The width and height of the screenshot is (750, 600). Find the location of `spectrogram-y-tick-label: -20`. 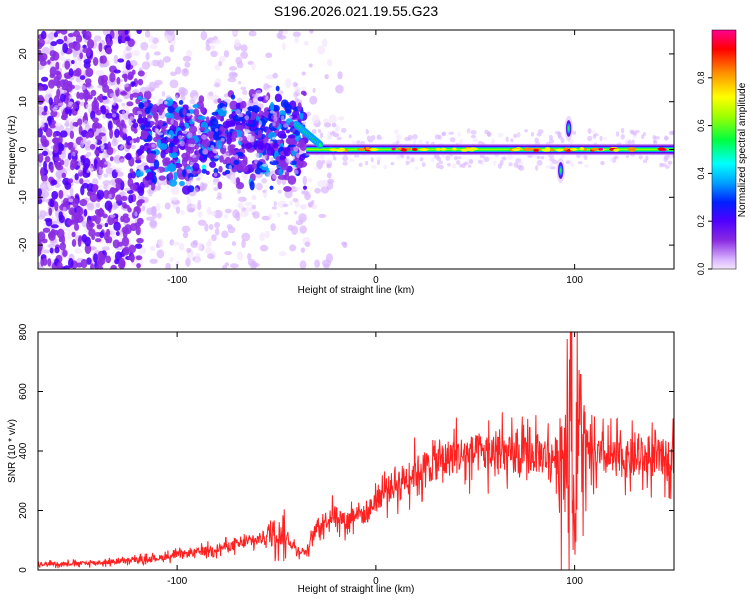

spectrogram-y-tick-label: -20 is located at coordinates (23, 244).